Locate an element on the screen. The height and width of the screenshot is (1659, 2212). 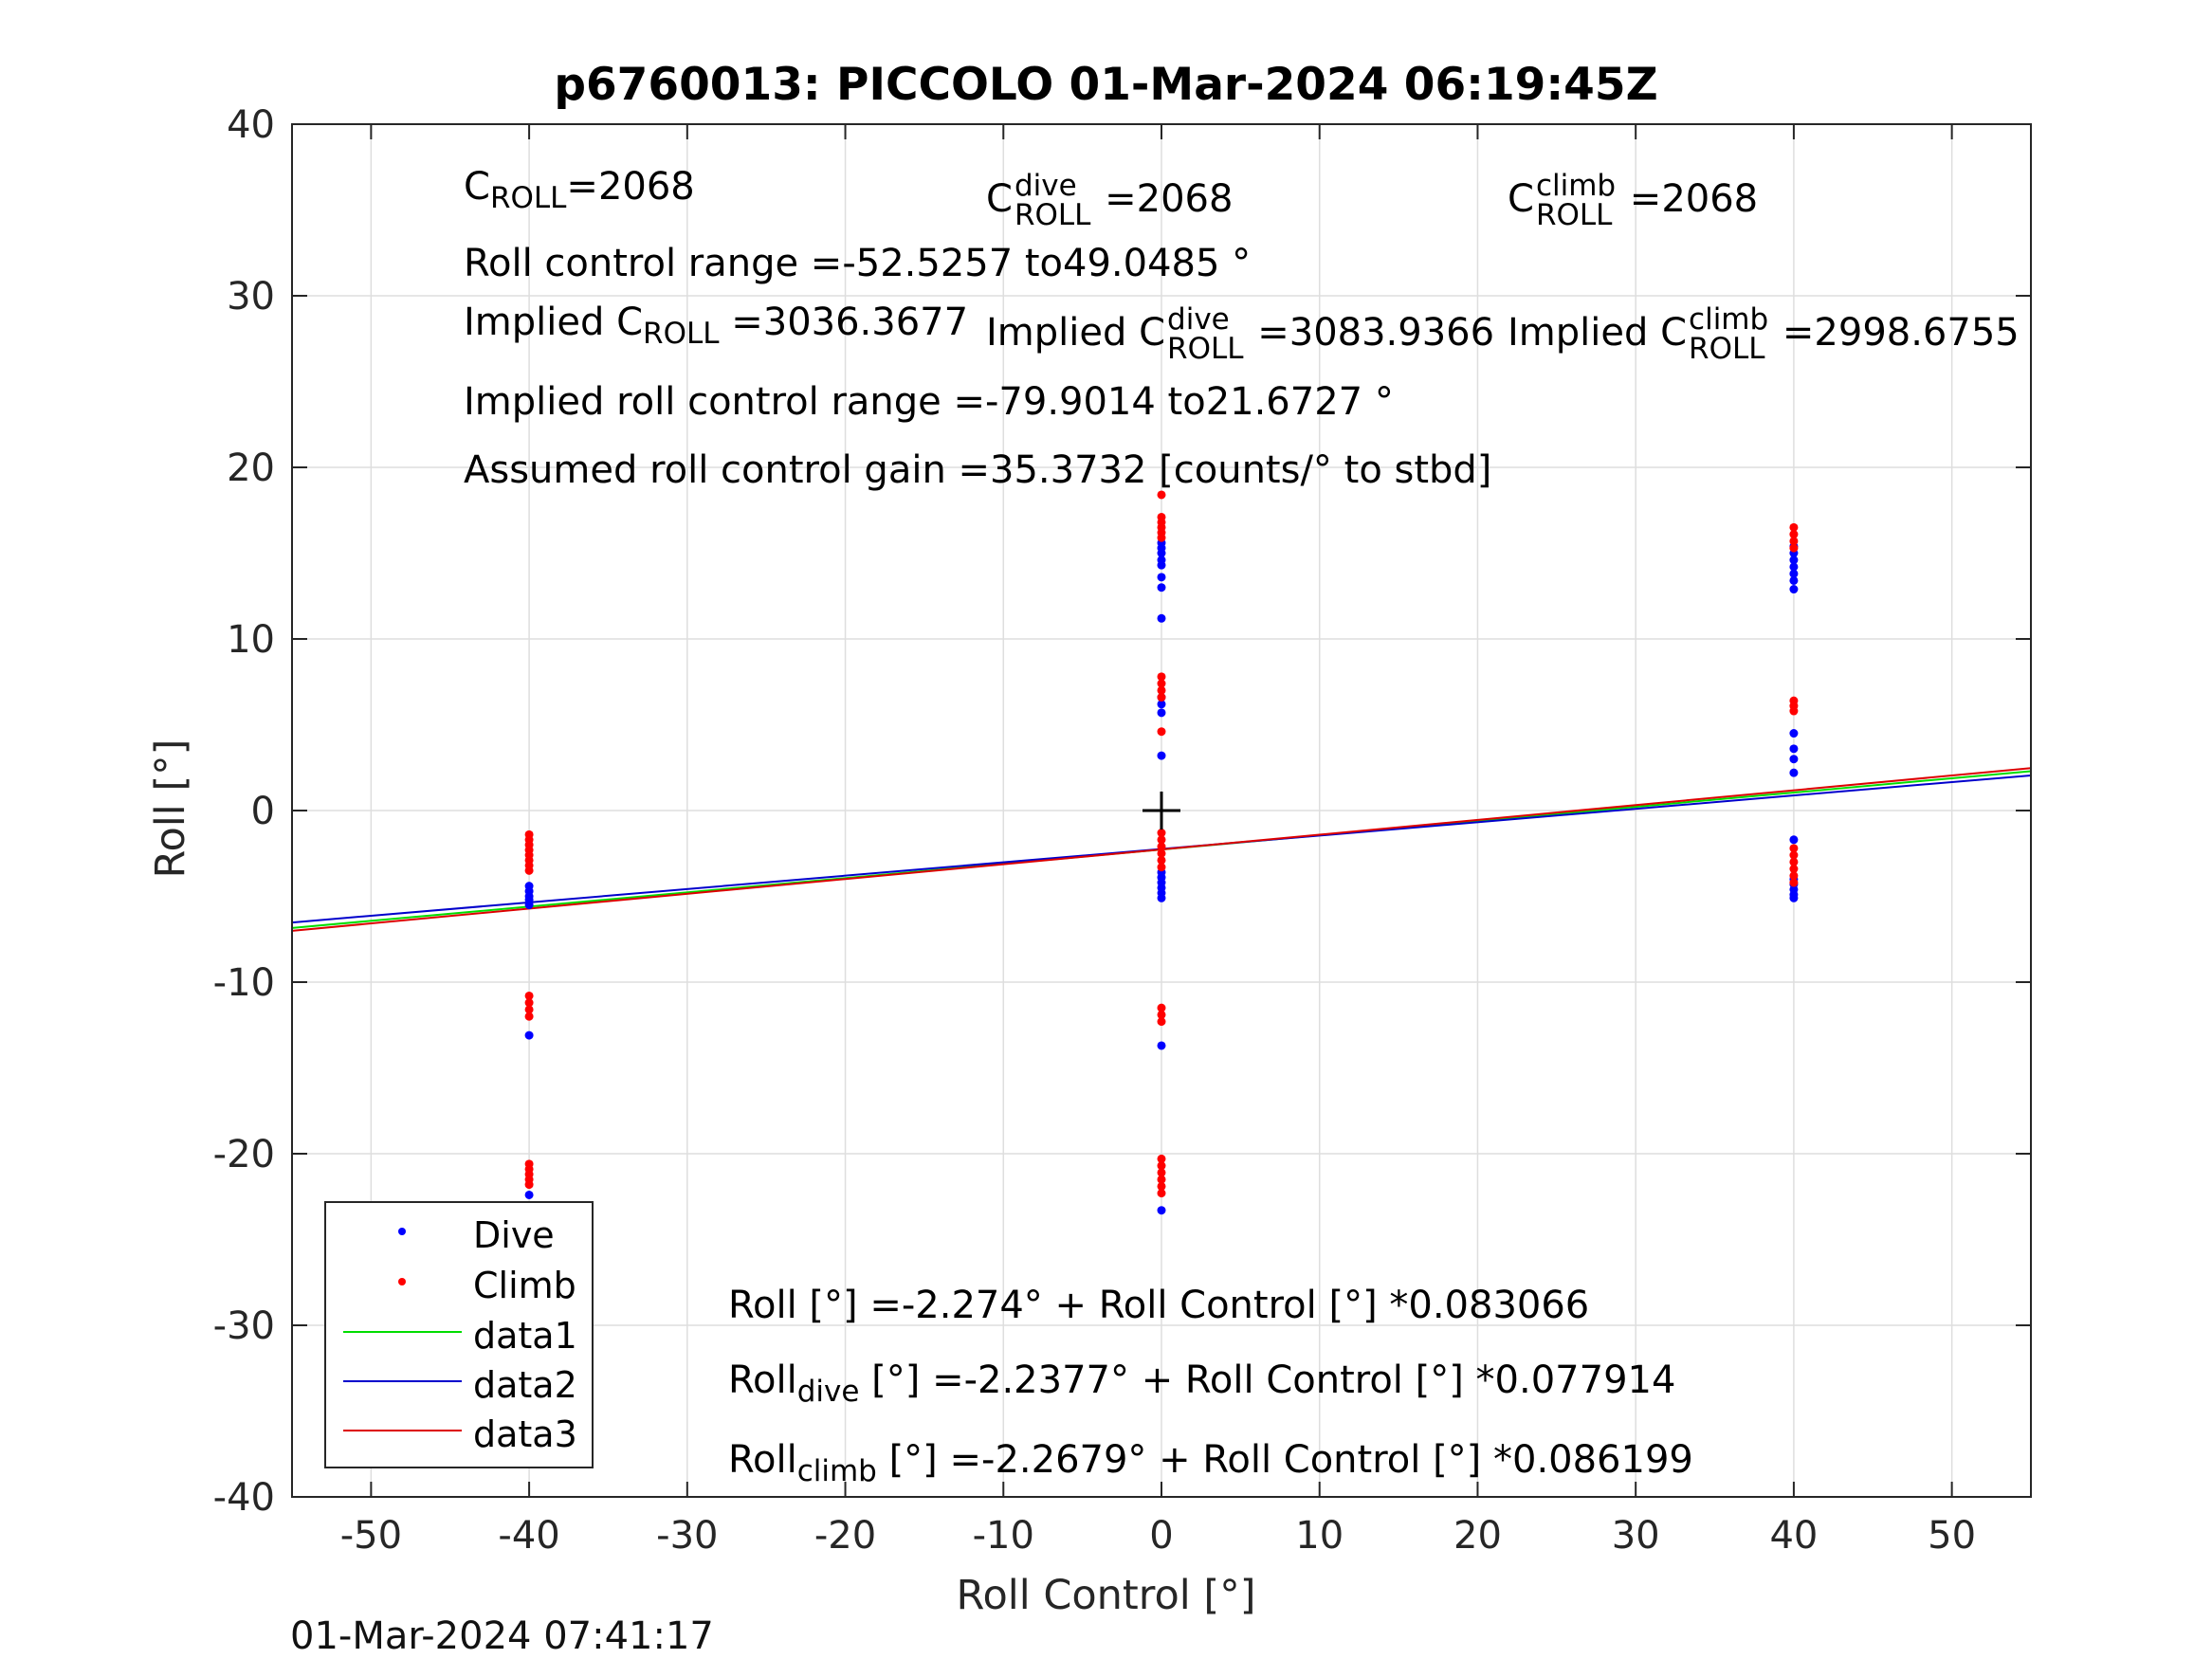
footer-timestamp: 01-Mar-2024 07:41:17 is located at coordinates (502, 1636).